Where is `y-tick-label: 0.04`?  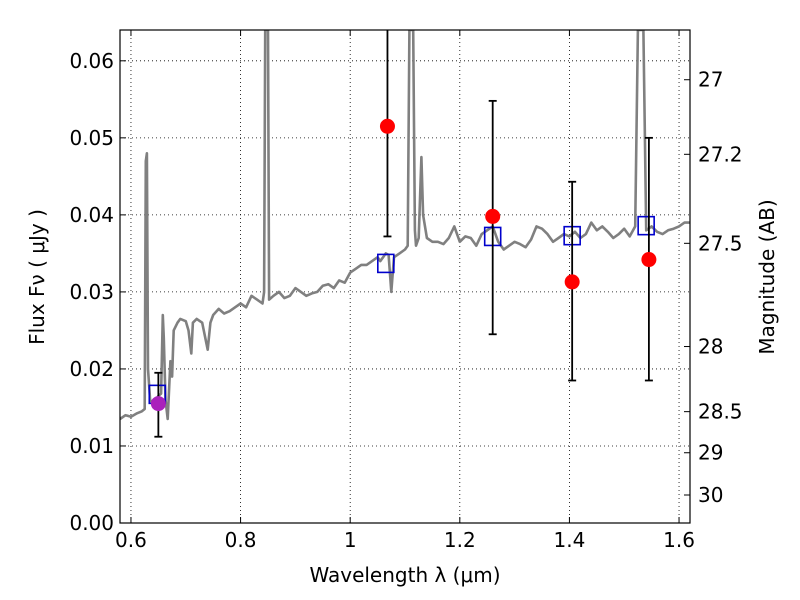
y-tick-label: 0.04 is located at coordinates (91, 215).